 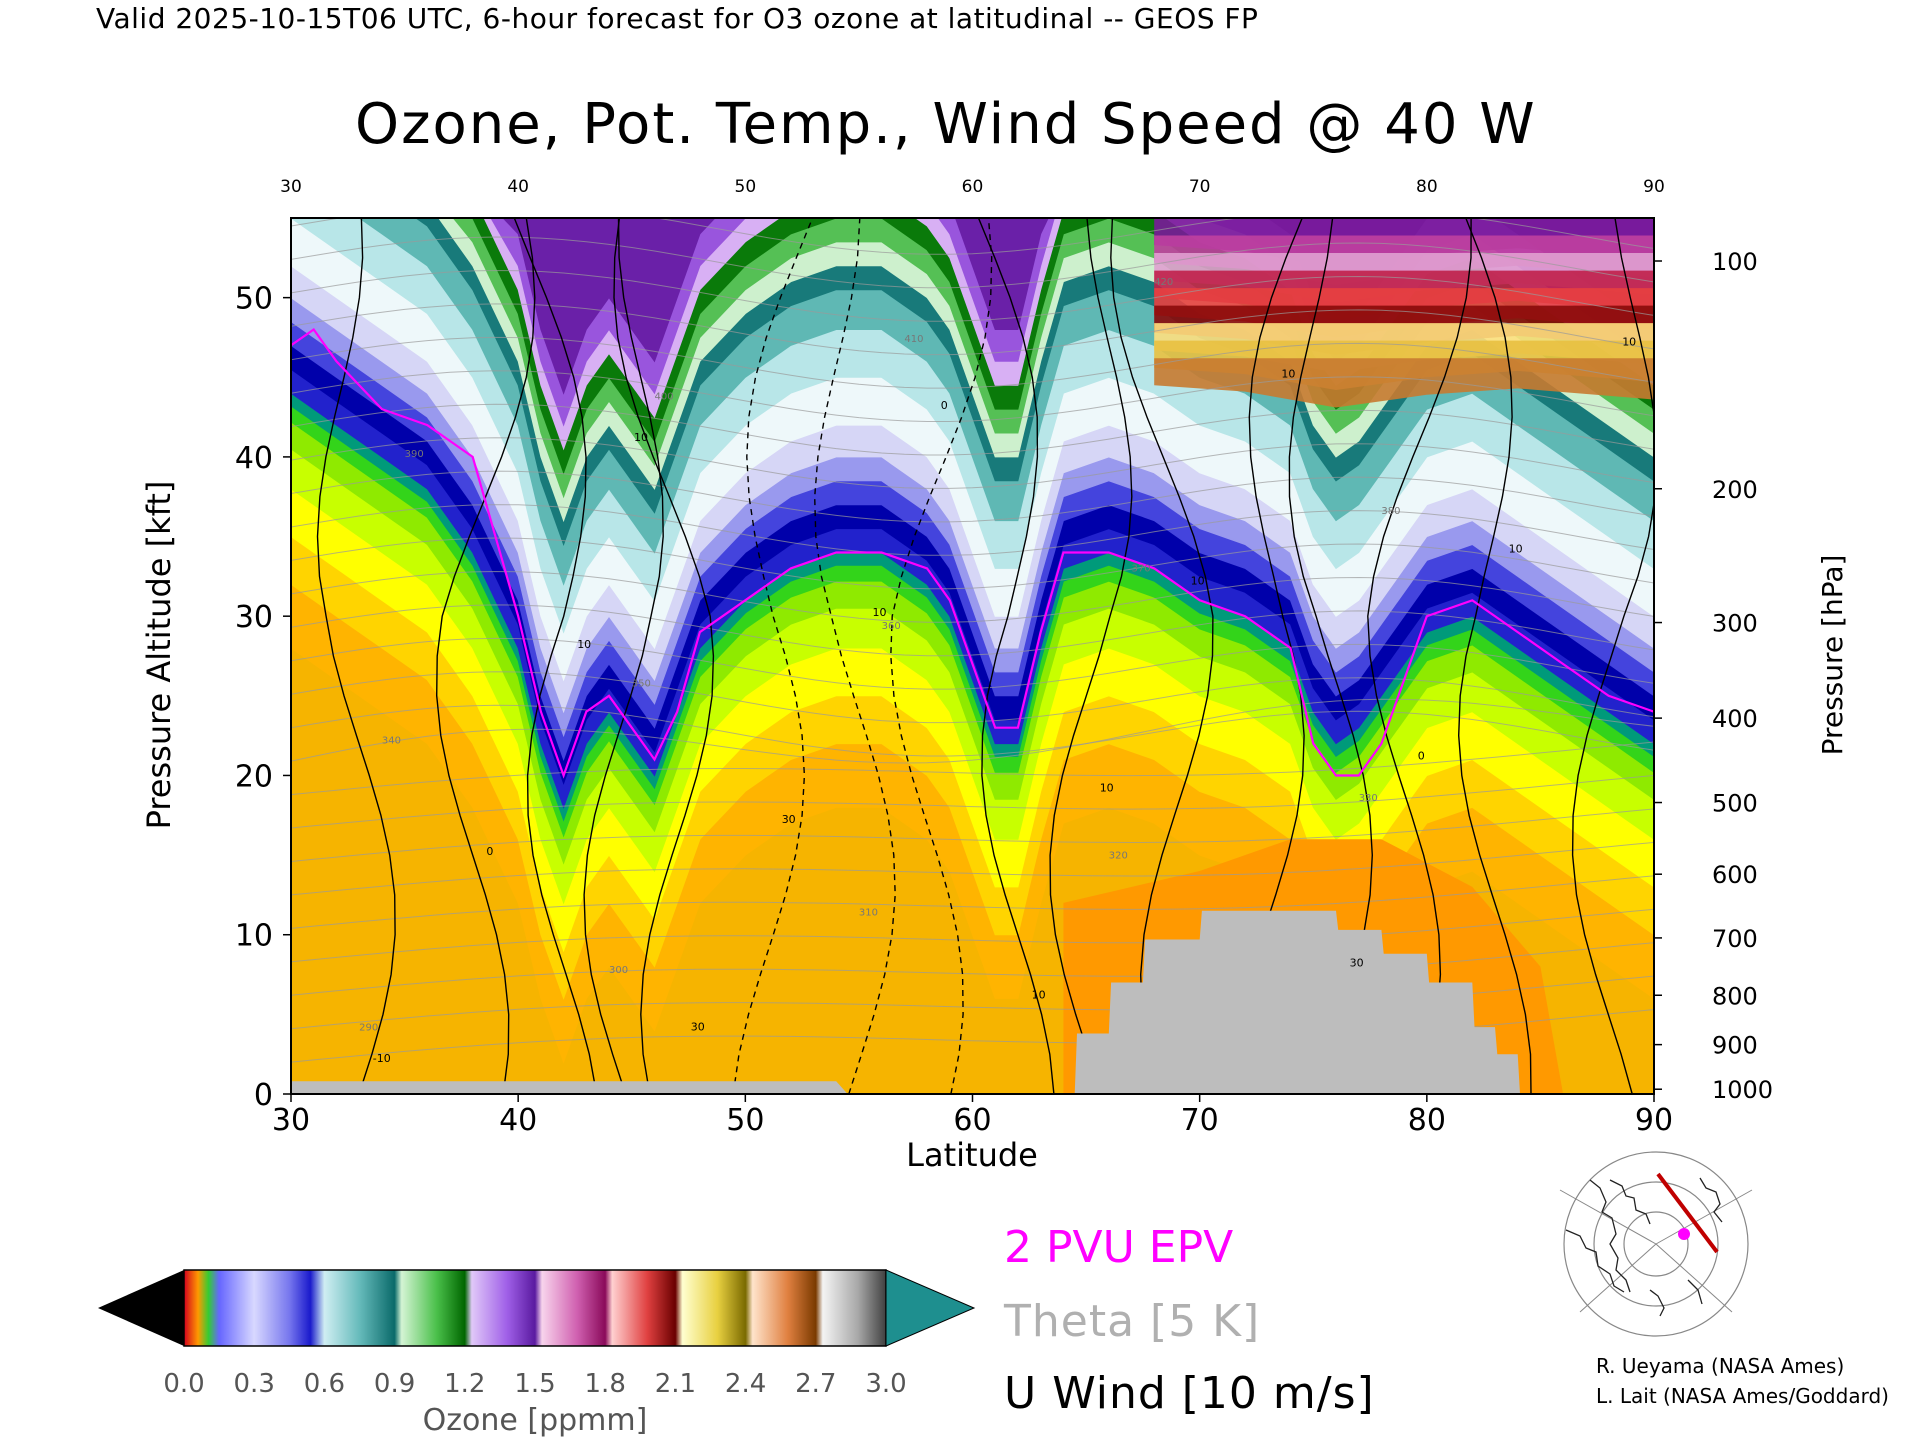 I want to click on x-top-tick-label: 40, so click(x=518, y=187).